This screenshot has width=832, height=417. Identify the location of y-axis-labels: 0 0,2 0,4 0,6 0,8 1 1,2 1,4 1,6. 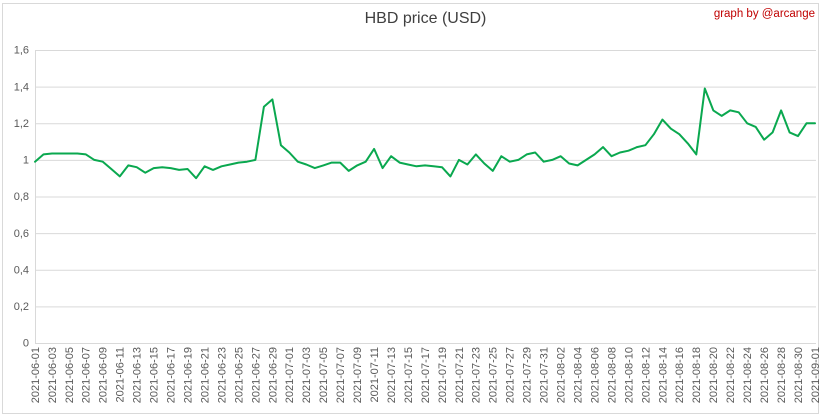
(21, 197).